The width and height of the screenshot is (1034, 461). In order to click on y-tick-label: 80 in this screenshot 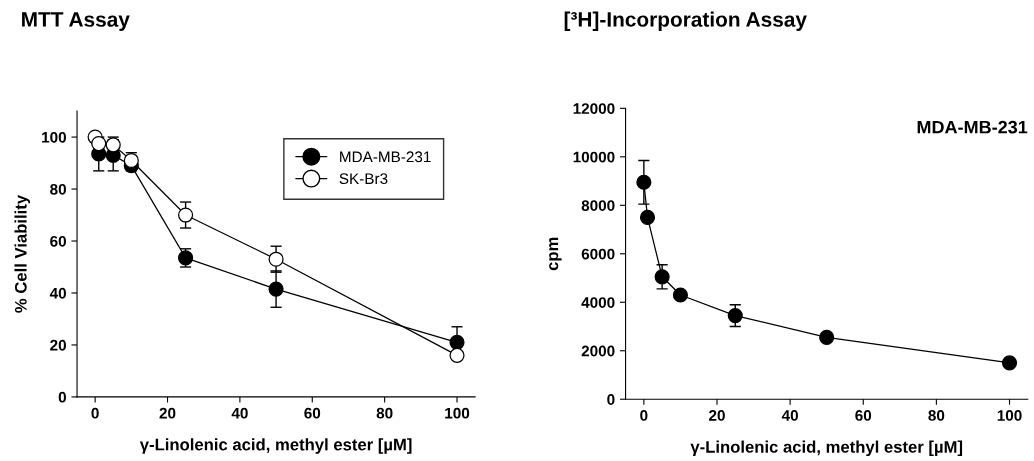, I will do `click(58, 189)`.